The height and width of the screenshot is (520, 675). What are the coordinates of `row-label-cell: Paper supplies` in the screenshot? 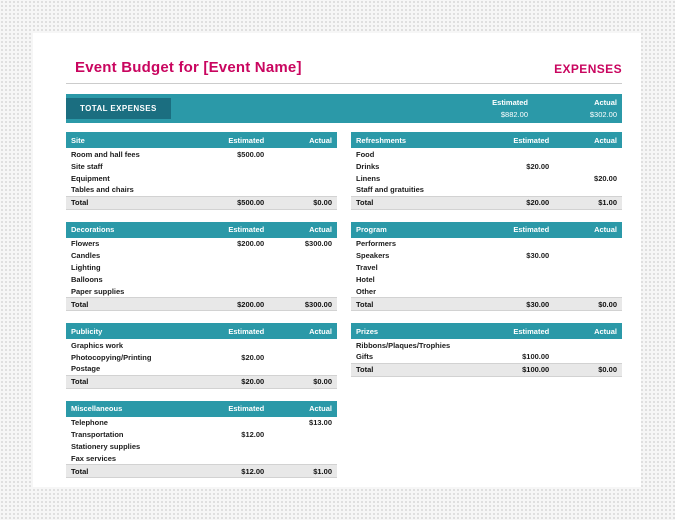 It's located at (98, 291).